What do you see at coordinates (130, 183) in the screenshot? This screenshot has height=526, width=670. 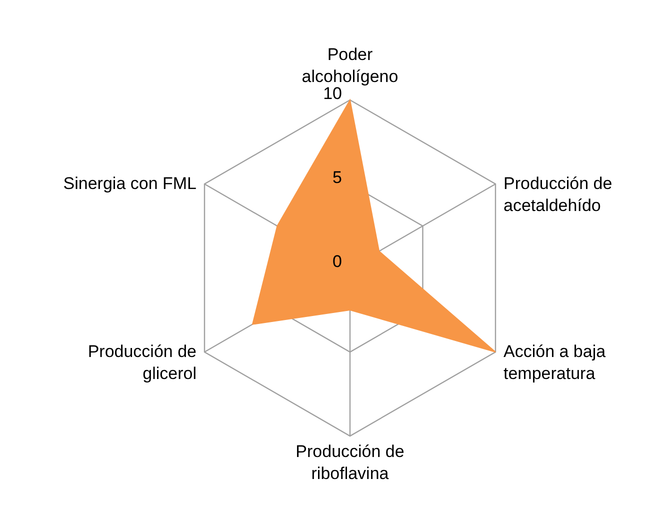 I see `spoke-label: Sinergia con FML` at bounding box center [130, 183].